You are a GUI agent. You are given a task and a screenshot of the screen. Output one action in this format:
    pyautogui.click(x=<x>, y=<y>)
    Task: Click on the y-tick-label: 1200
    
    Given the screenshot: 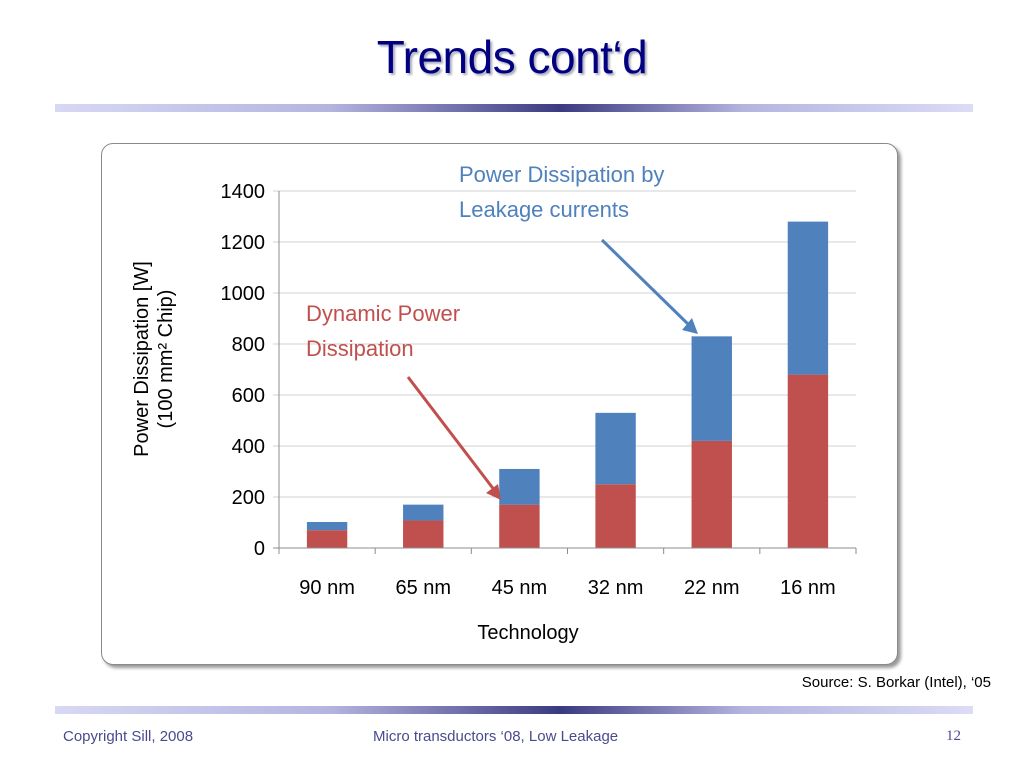 What is the action you would take?
    pyautogui.click(x=243, y=243)
    